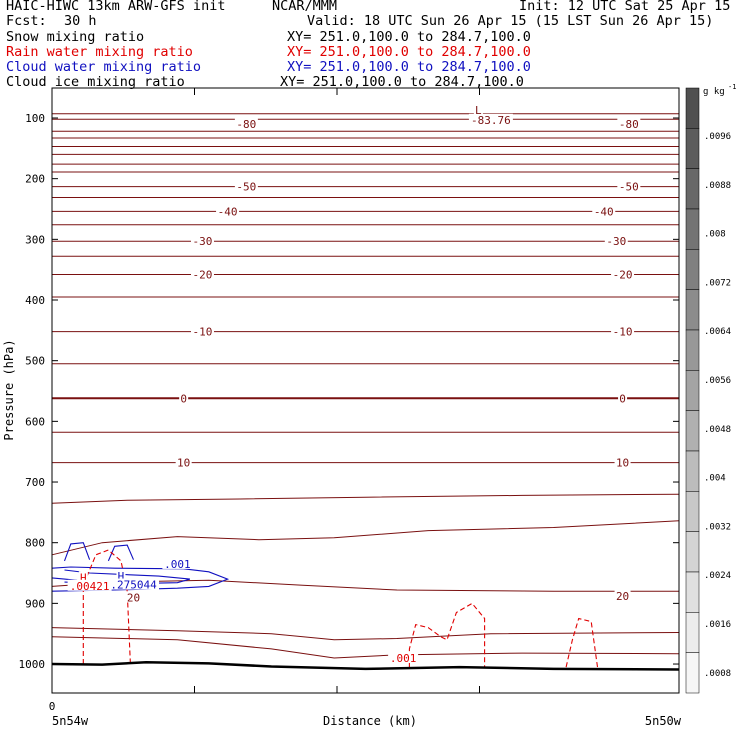  I want to click on colorbar-label: .0056, so click(717, 381).